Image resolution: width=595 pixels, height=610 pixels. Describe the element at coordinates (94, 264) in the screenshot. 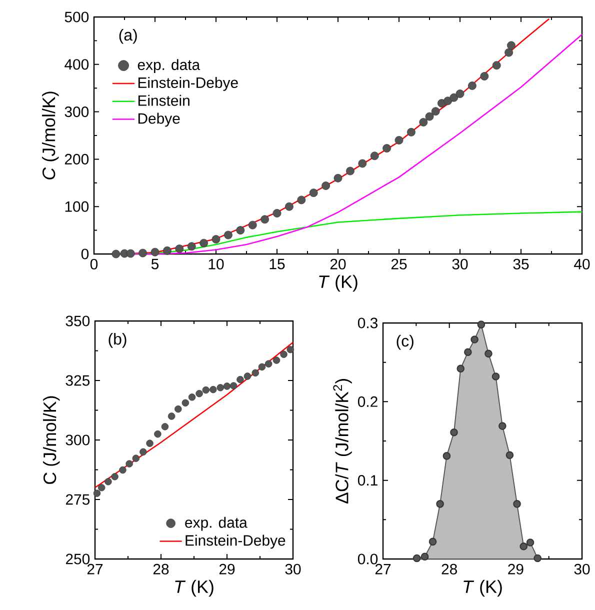

I see `x-tick-label: 0` at that location.